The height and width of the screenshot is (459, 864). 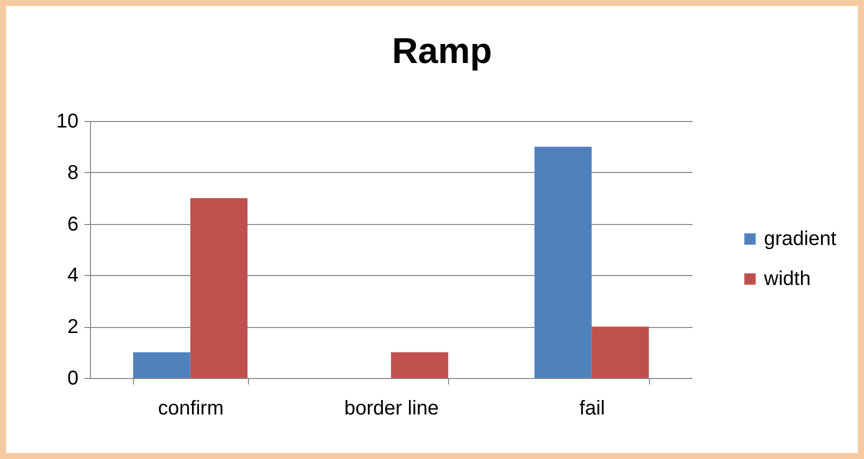 I want to click on y-tick-label: 2, so click(x=72, y=327).